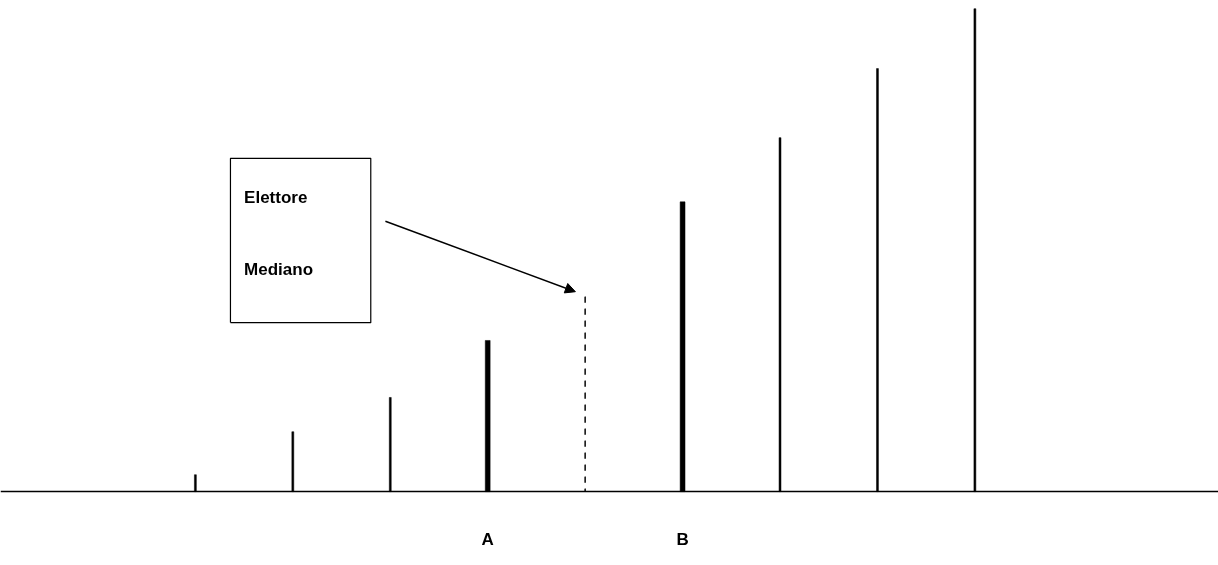  Describe the element at coordinates (682, 540) in the screenshot. I see `x-tick-label: B` at that location.